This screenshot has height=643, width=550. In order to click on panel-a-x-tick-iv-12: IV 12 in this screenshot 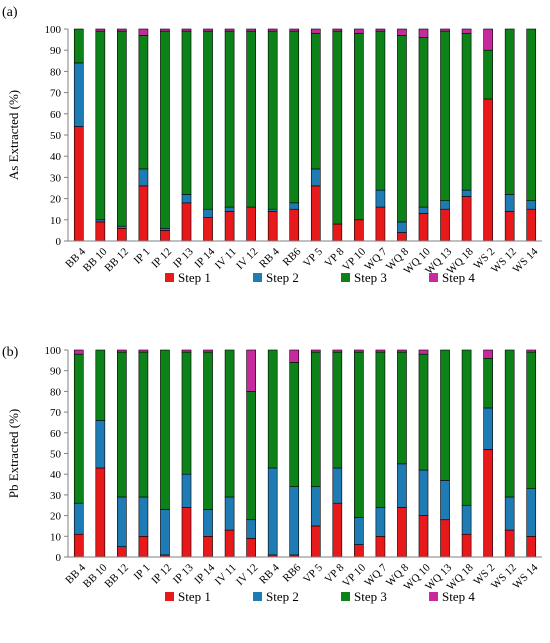, I will do `click(247, 259)`.